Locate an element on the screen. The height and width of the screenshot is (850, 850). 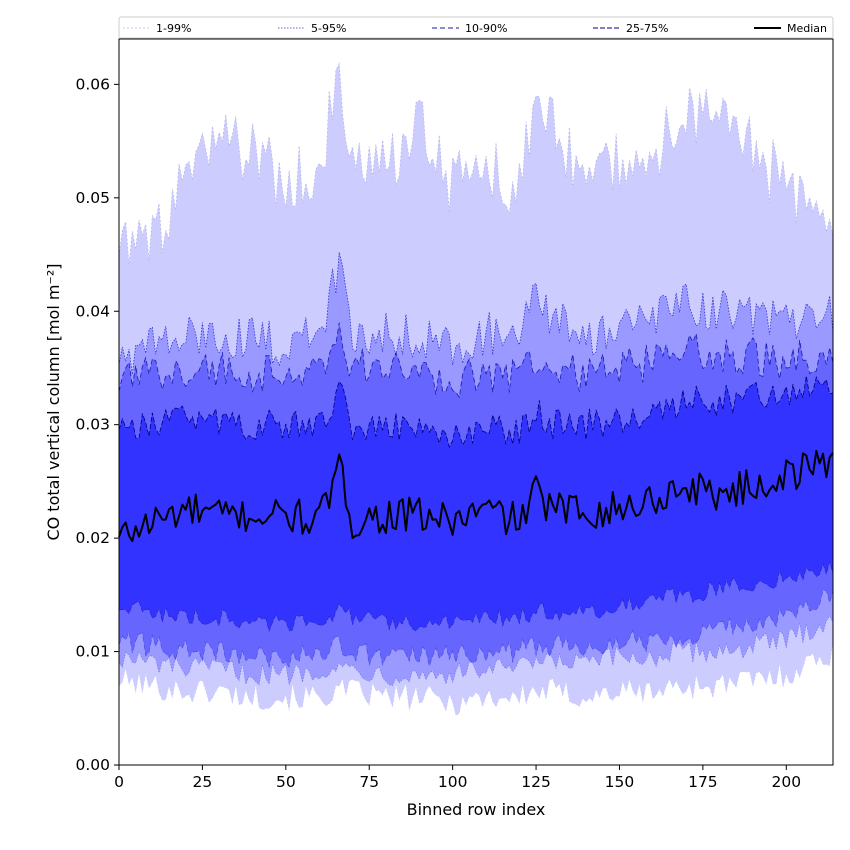
y-tick-label: 0.06 is located at coordinates (92, 84).